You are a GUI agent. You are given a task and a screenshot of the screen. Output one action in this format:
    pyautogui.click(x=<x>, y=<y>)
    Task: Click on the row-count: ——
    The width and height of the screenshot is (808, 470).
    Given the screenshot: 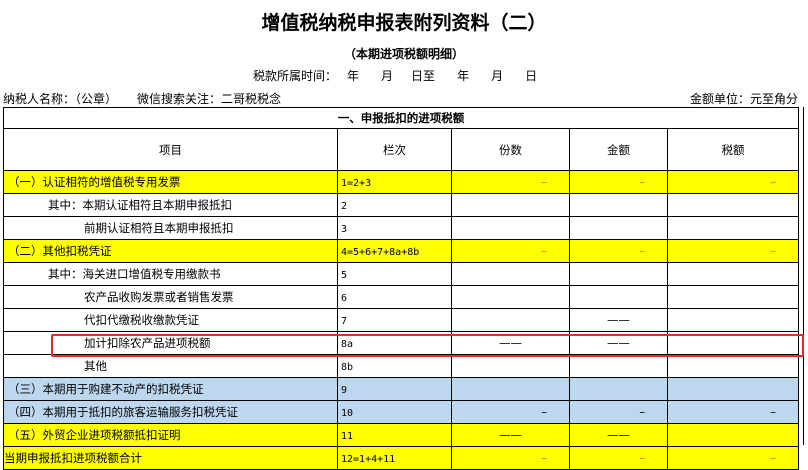 What is the action you would take?
    pyautogui.click(x=510, y=435)
    